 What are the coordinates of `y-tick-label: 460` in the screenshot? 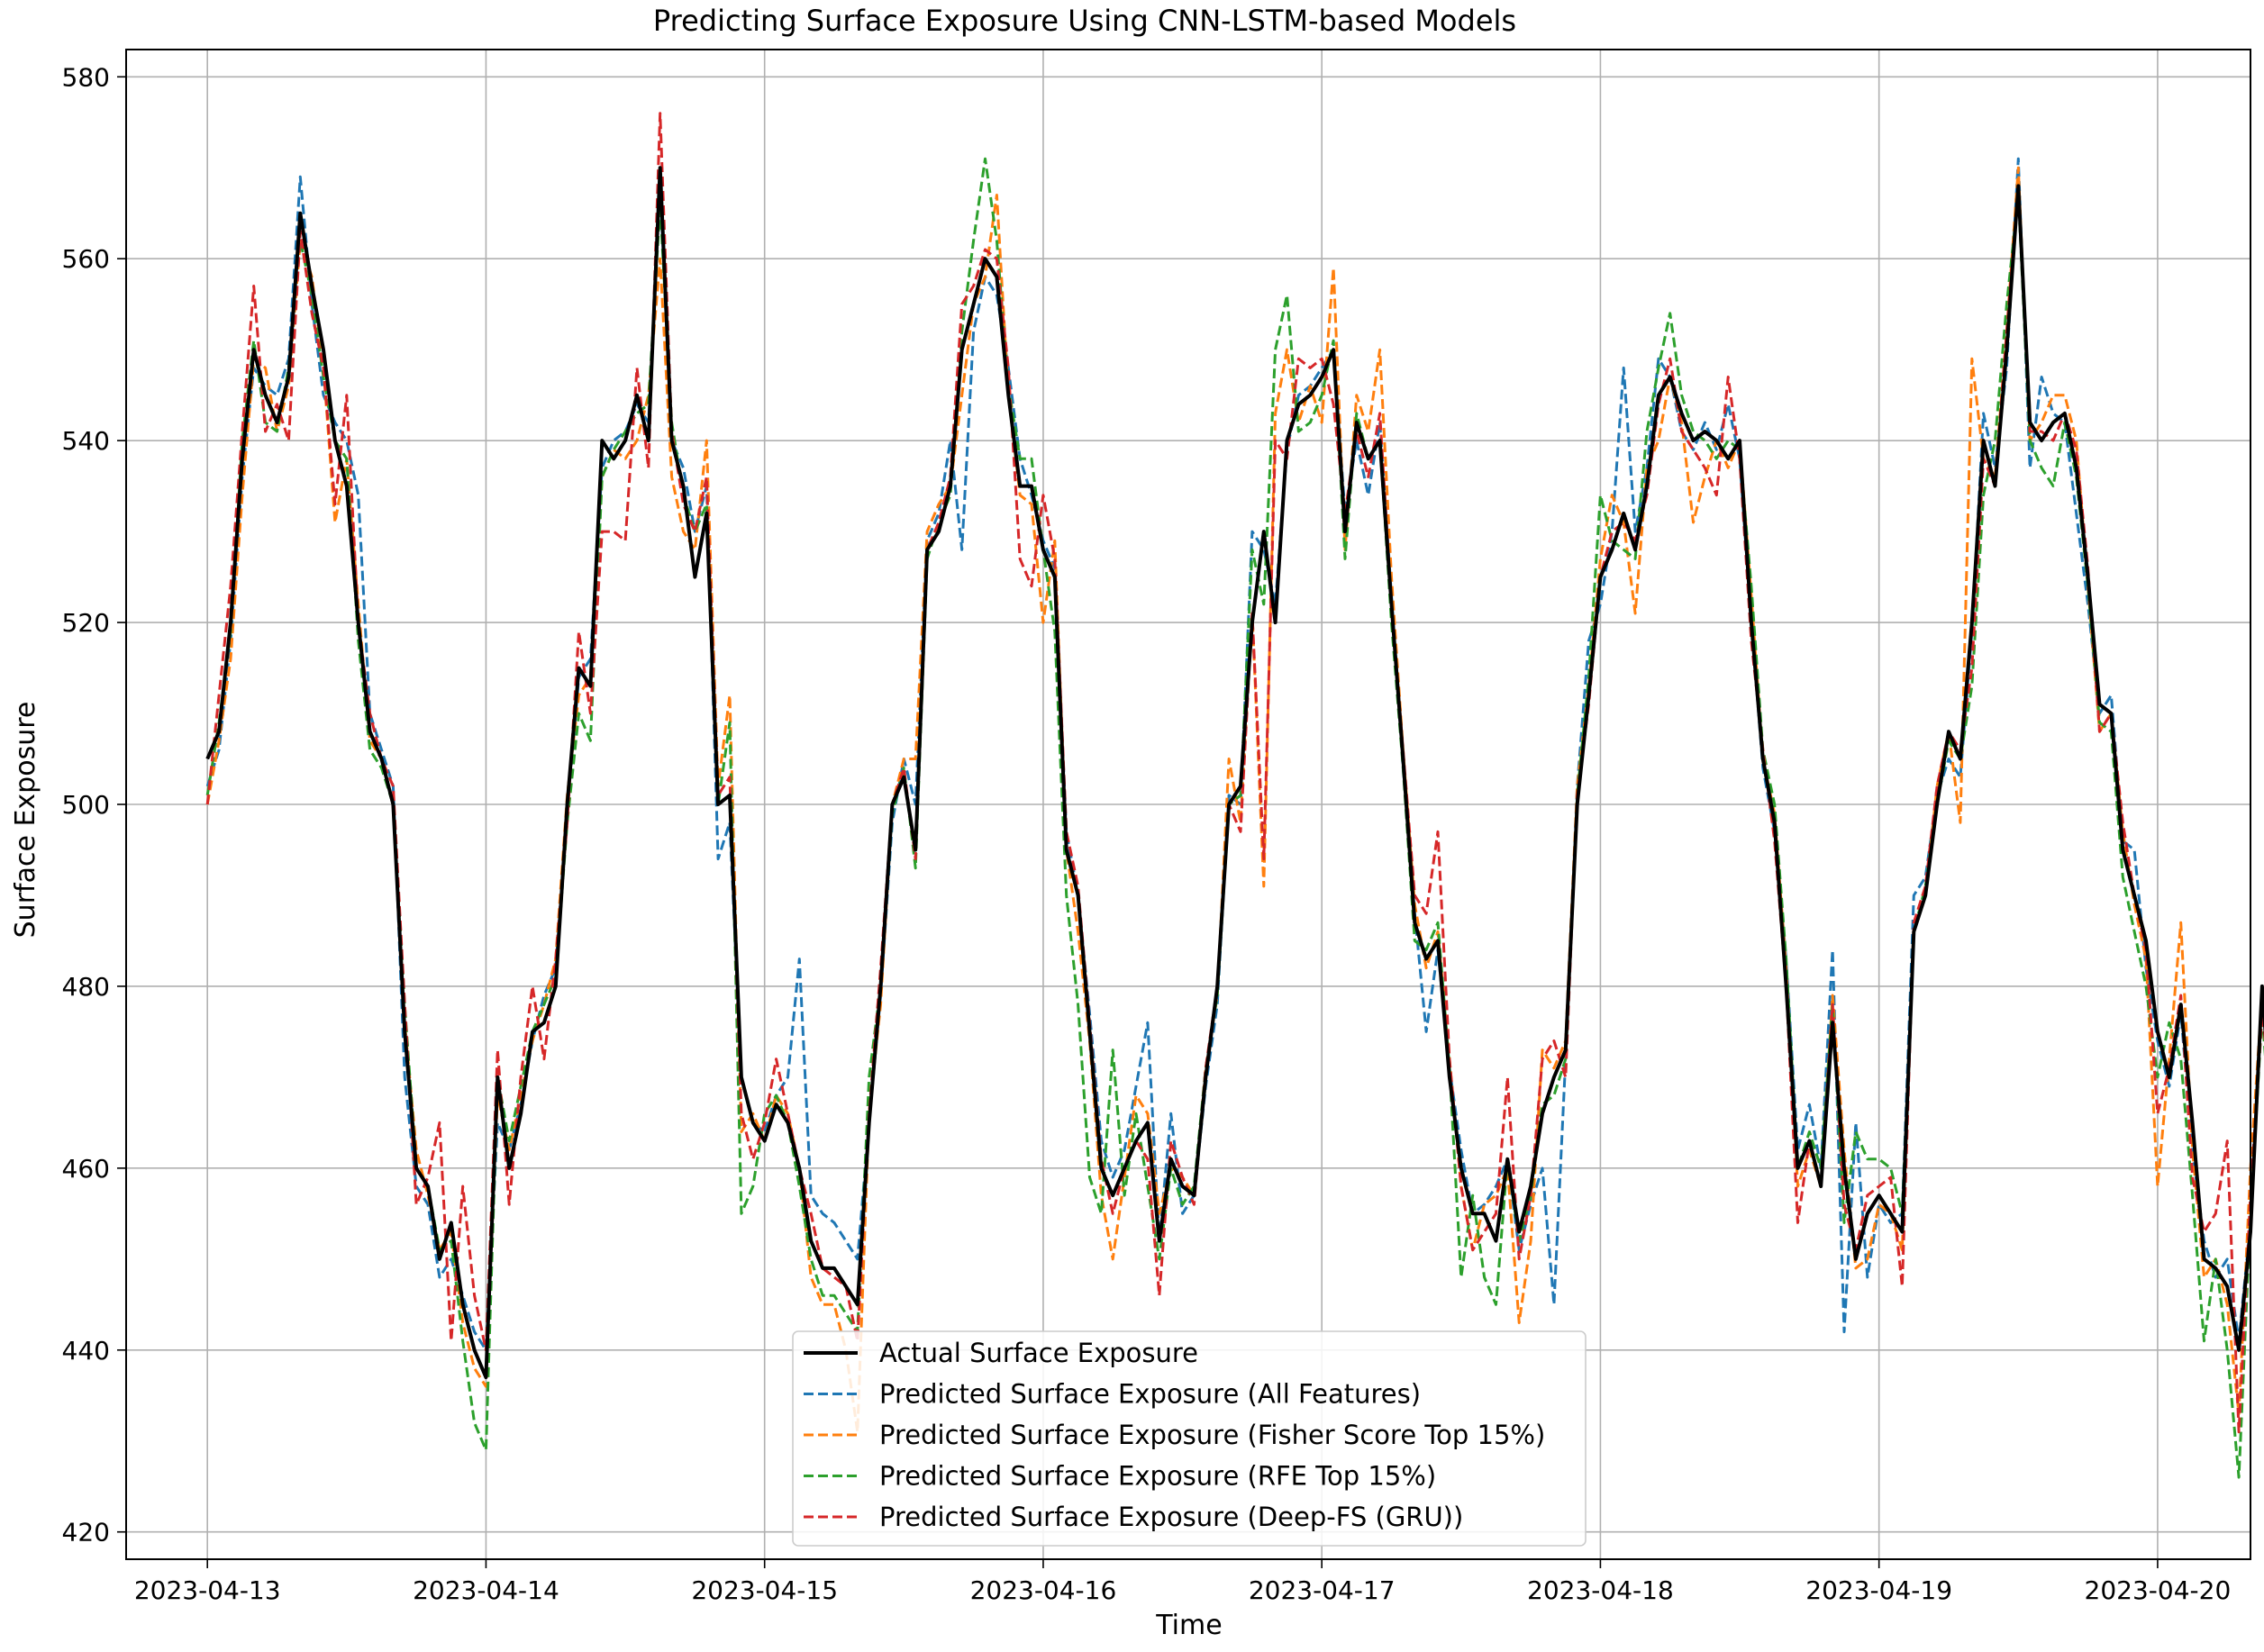 It's located at (86, 1169).